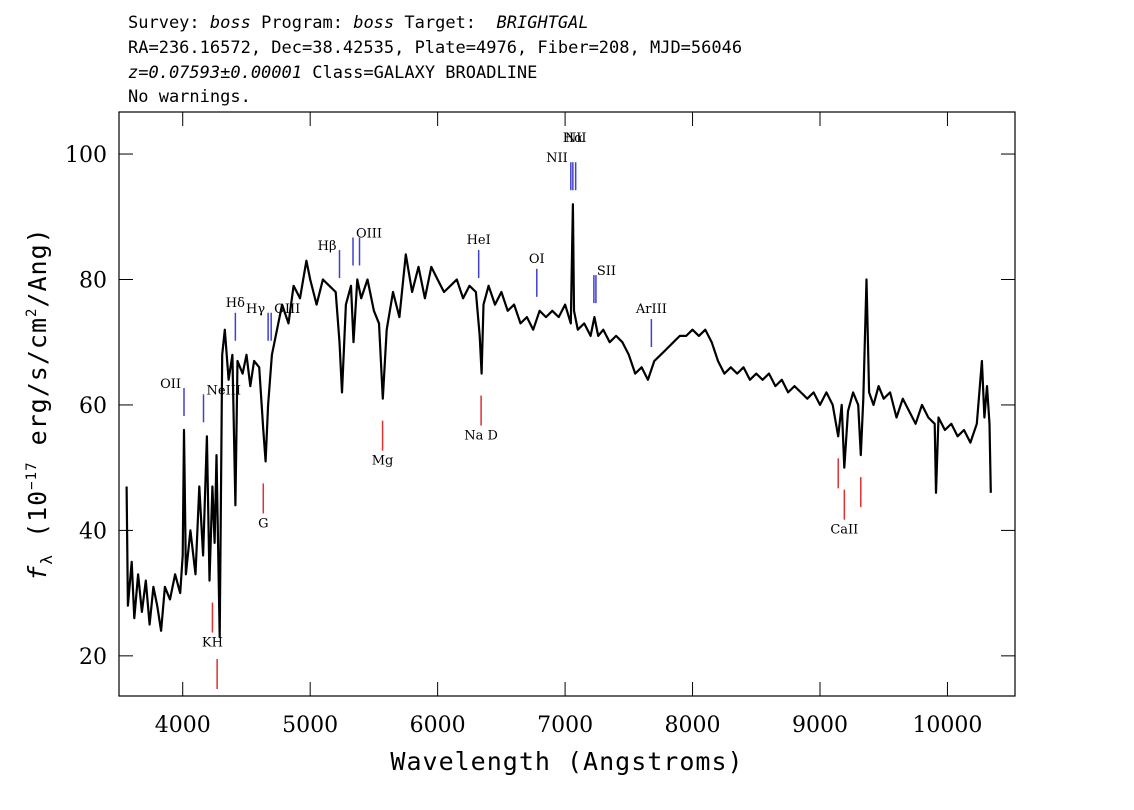  Describe the element at coordinates (302, 23) in the screenshot. I see `header-text: Program:` at that location.